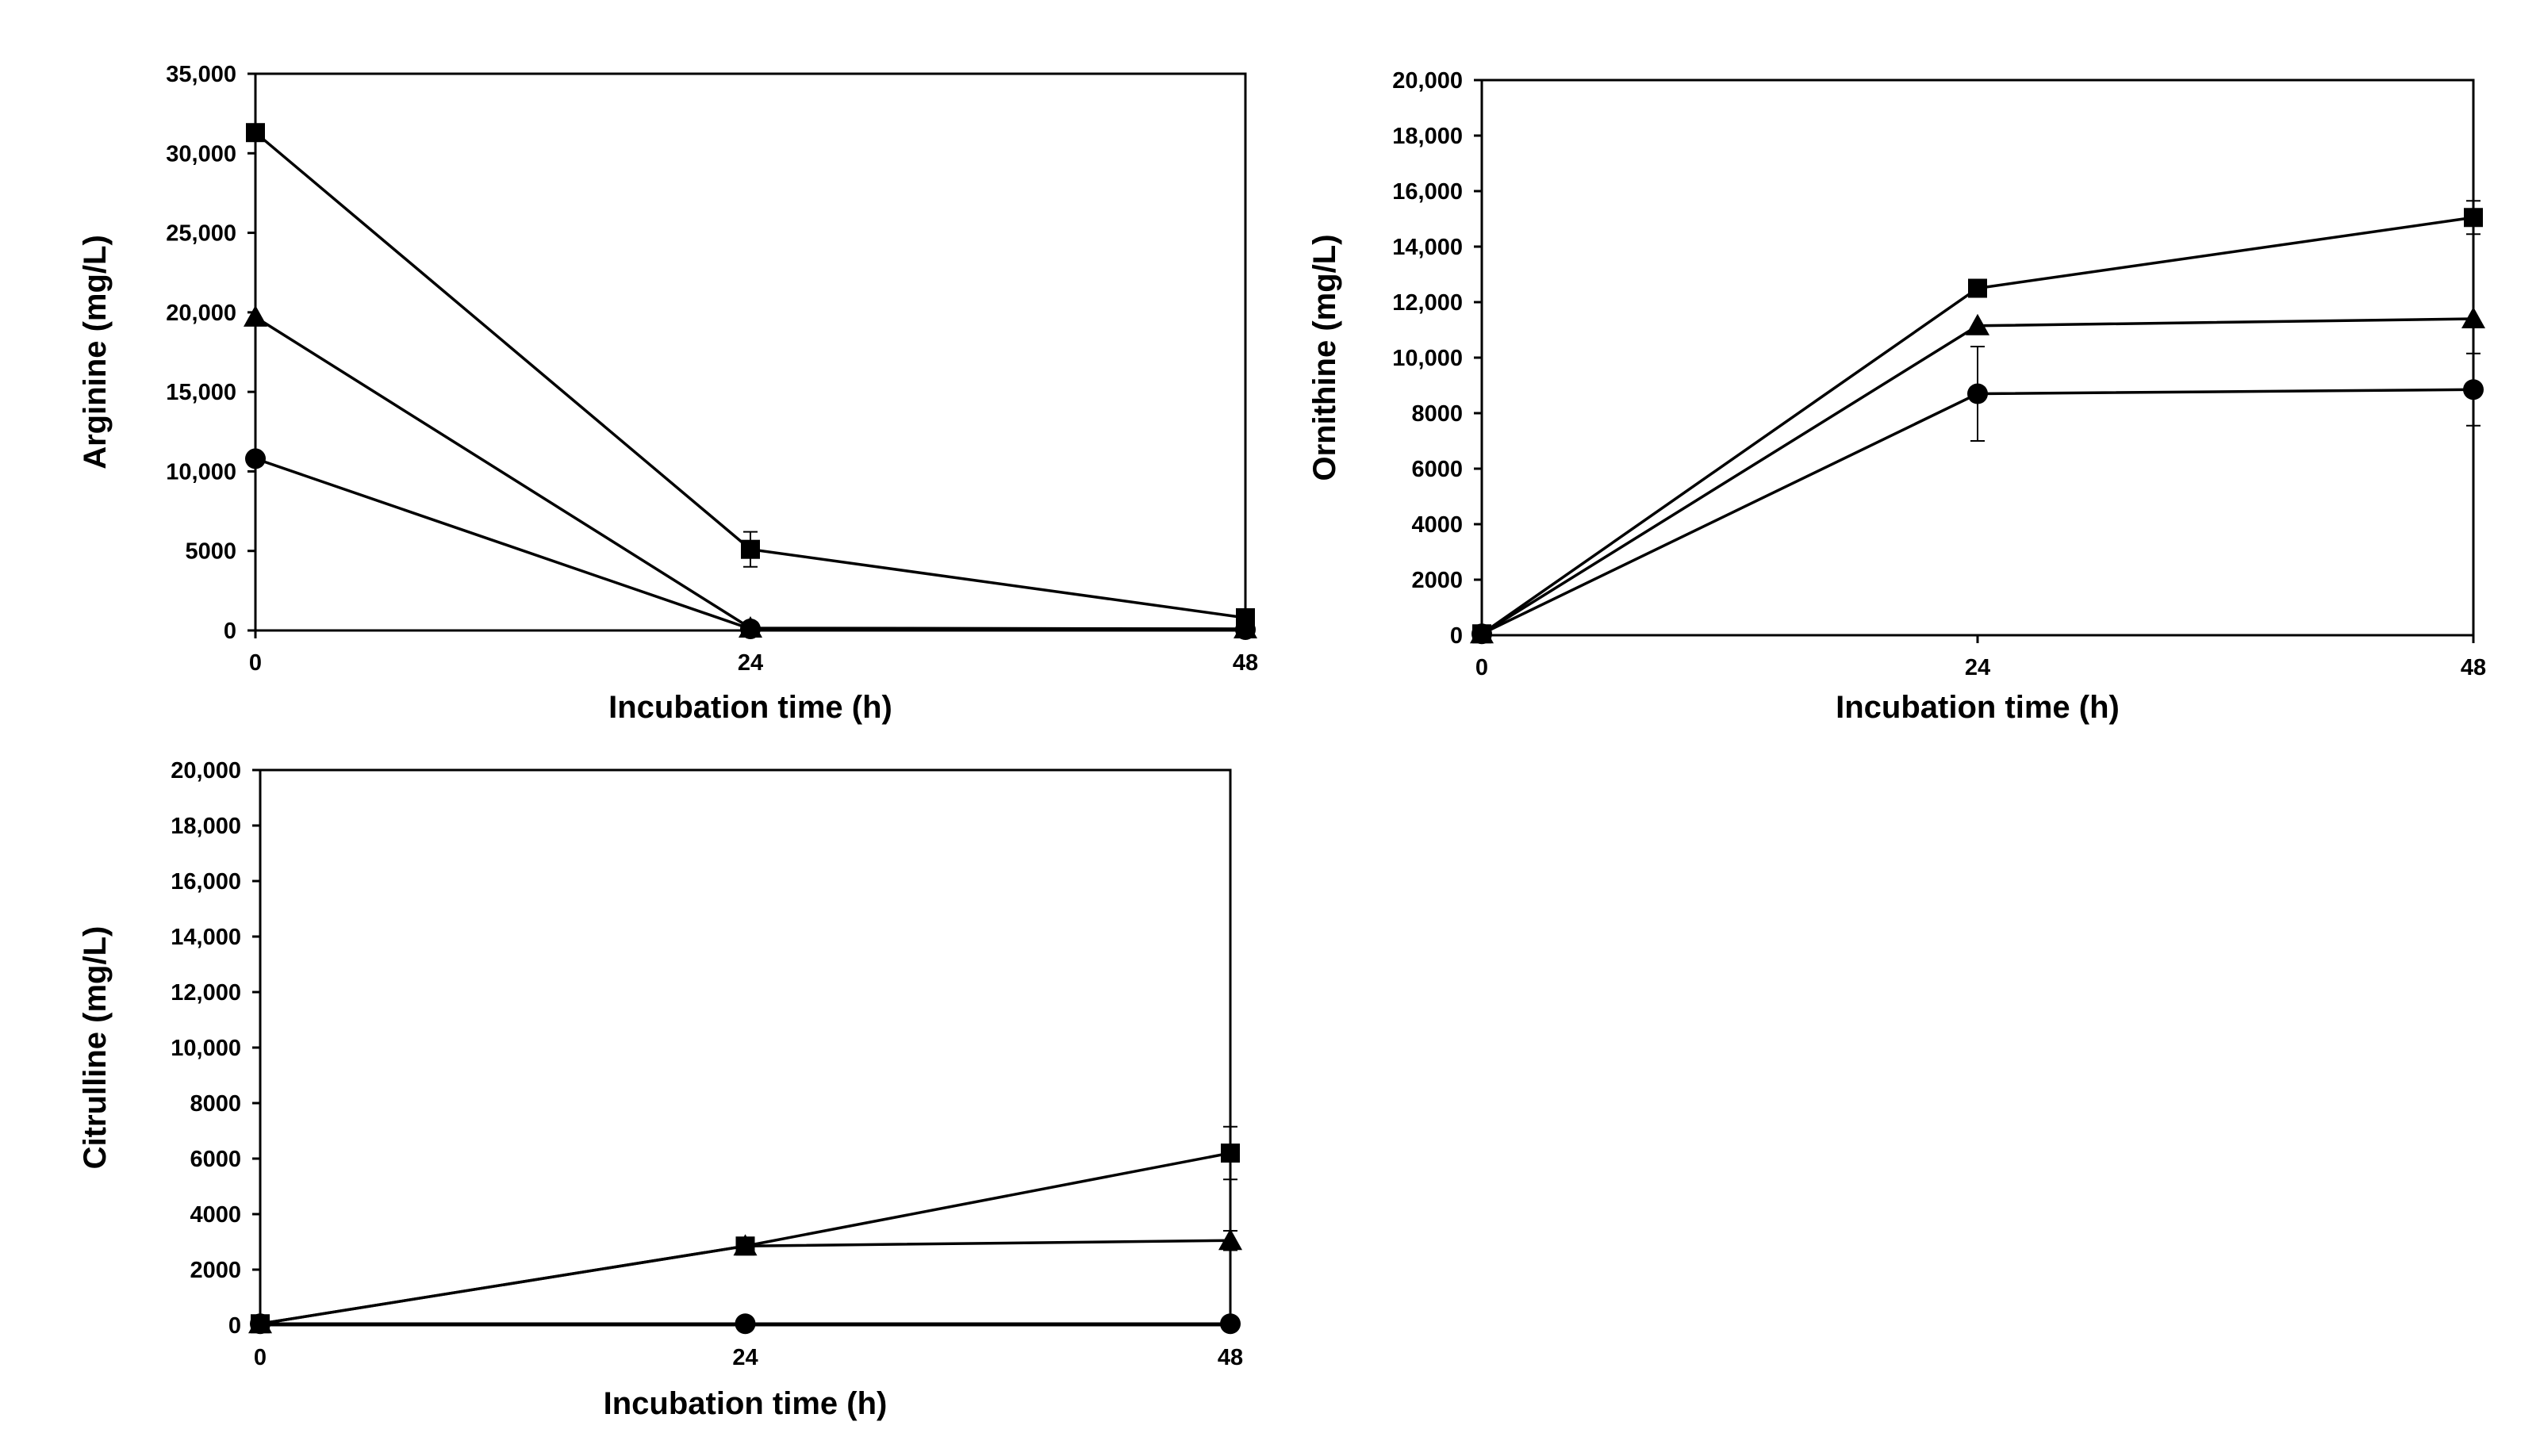 Image resolution: width=2540 pixels, height=1456 pixels. I want to click on x-tick-label-citrulline: 48, so click(1230, 1357).